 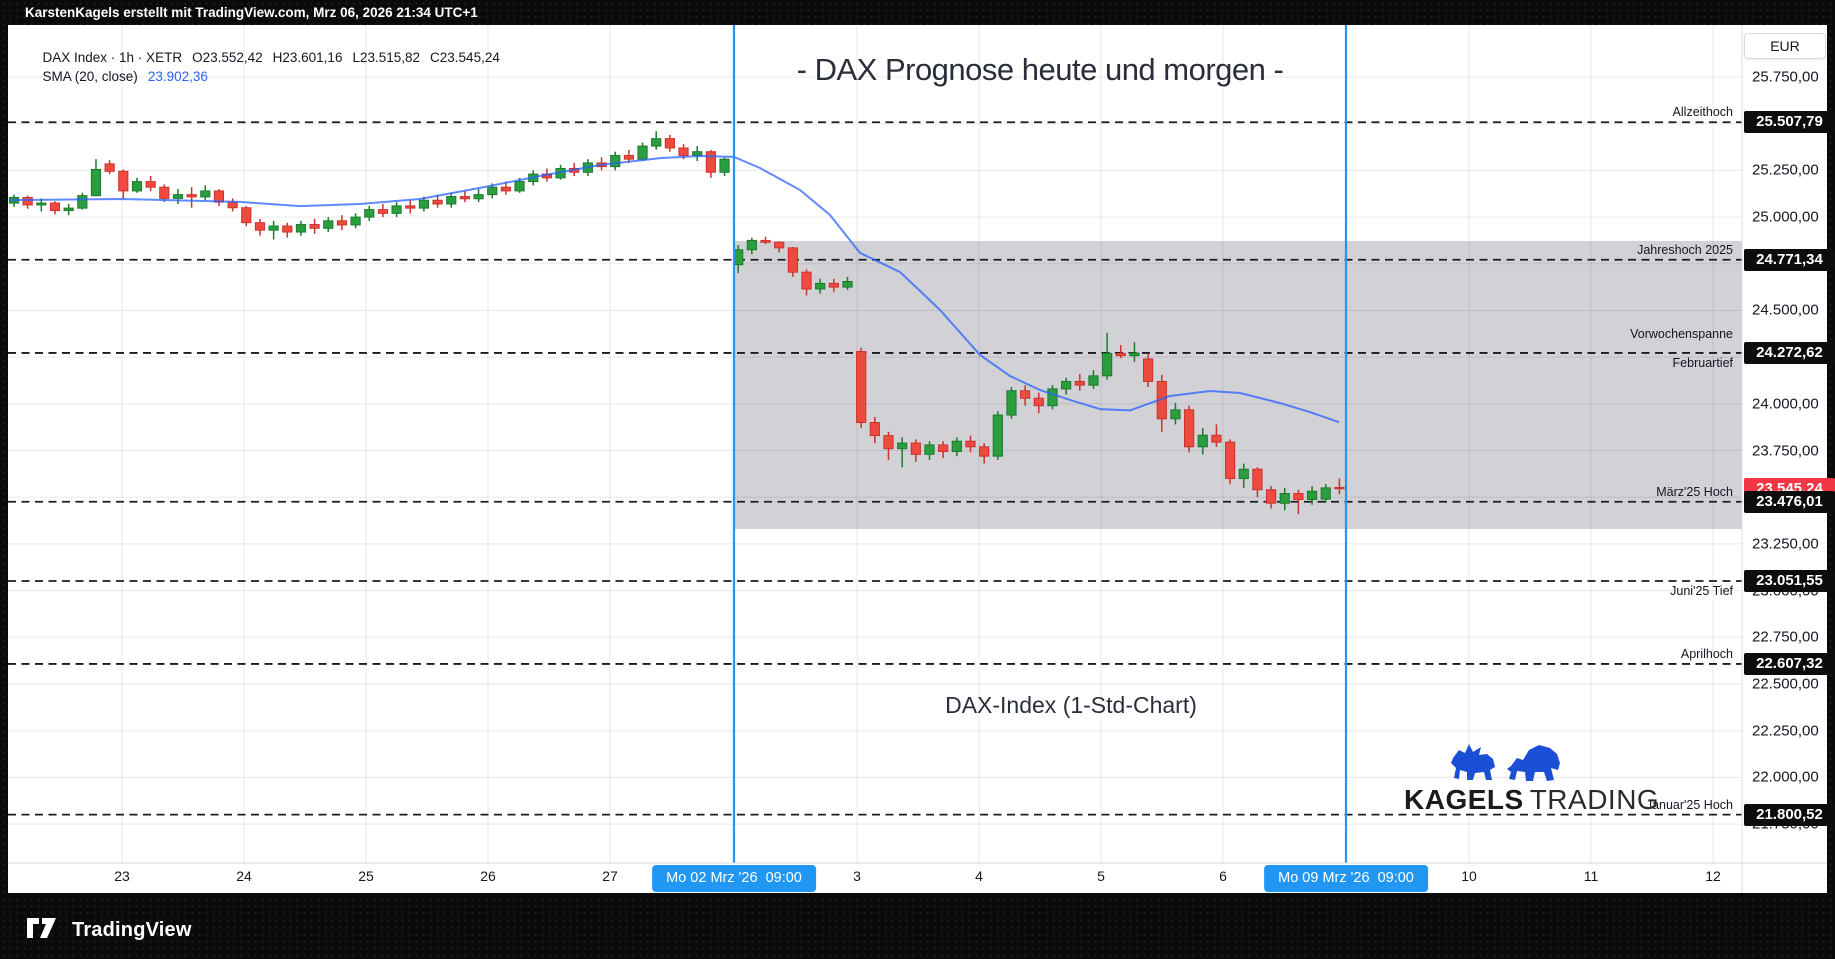 What do you see at coordinates (1785, 404) in the screenshot?
I see `y-tick-label: 24.000,00` at bounding box center [1785, 404].